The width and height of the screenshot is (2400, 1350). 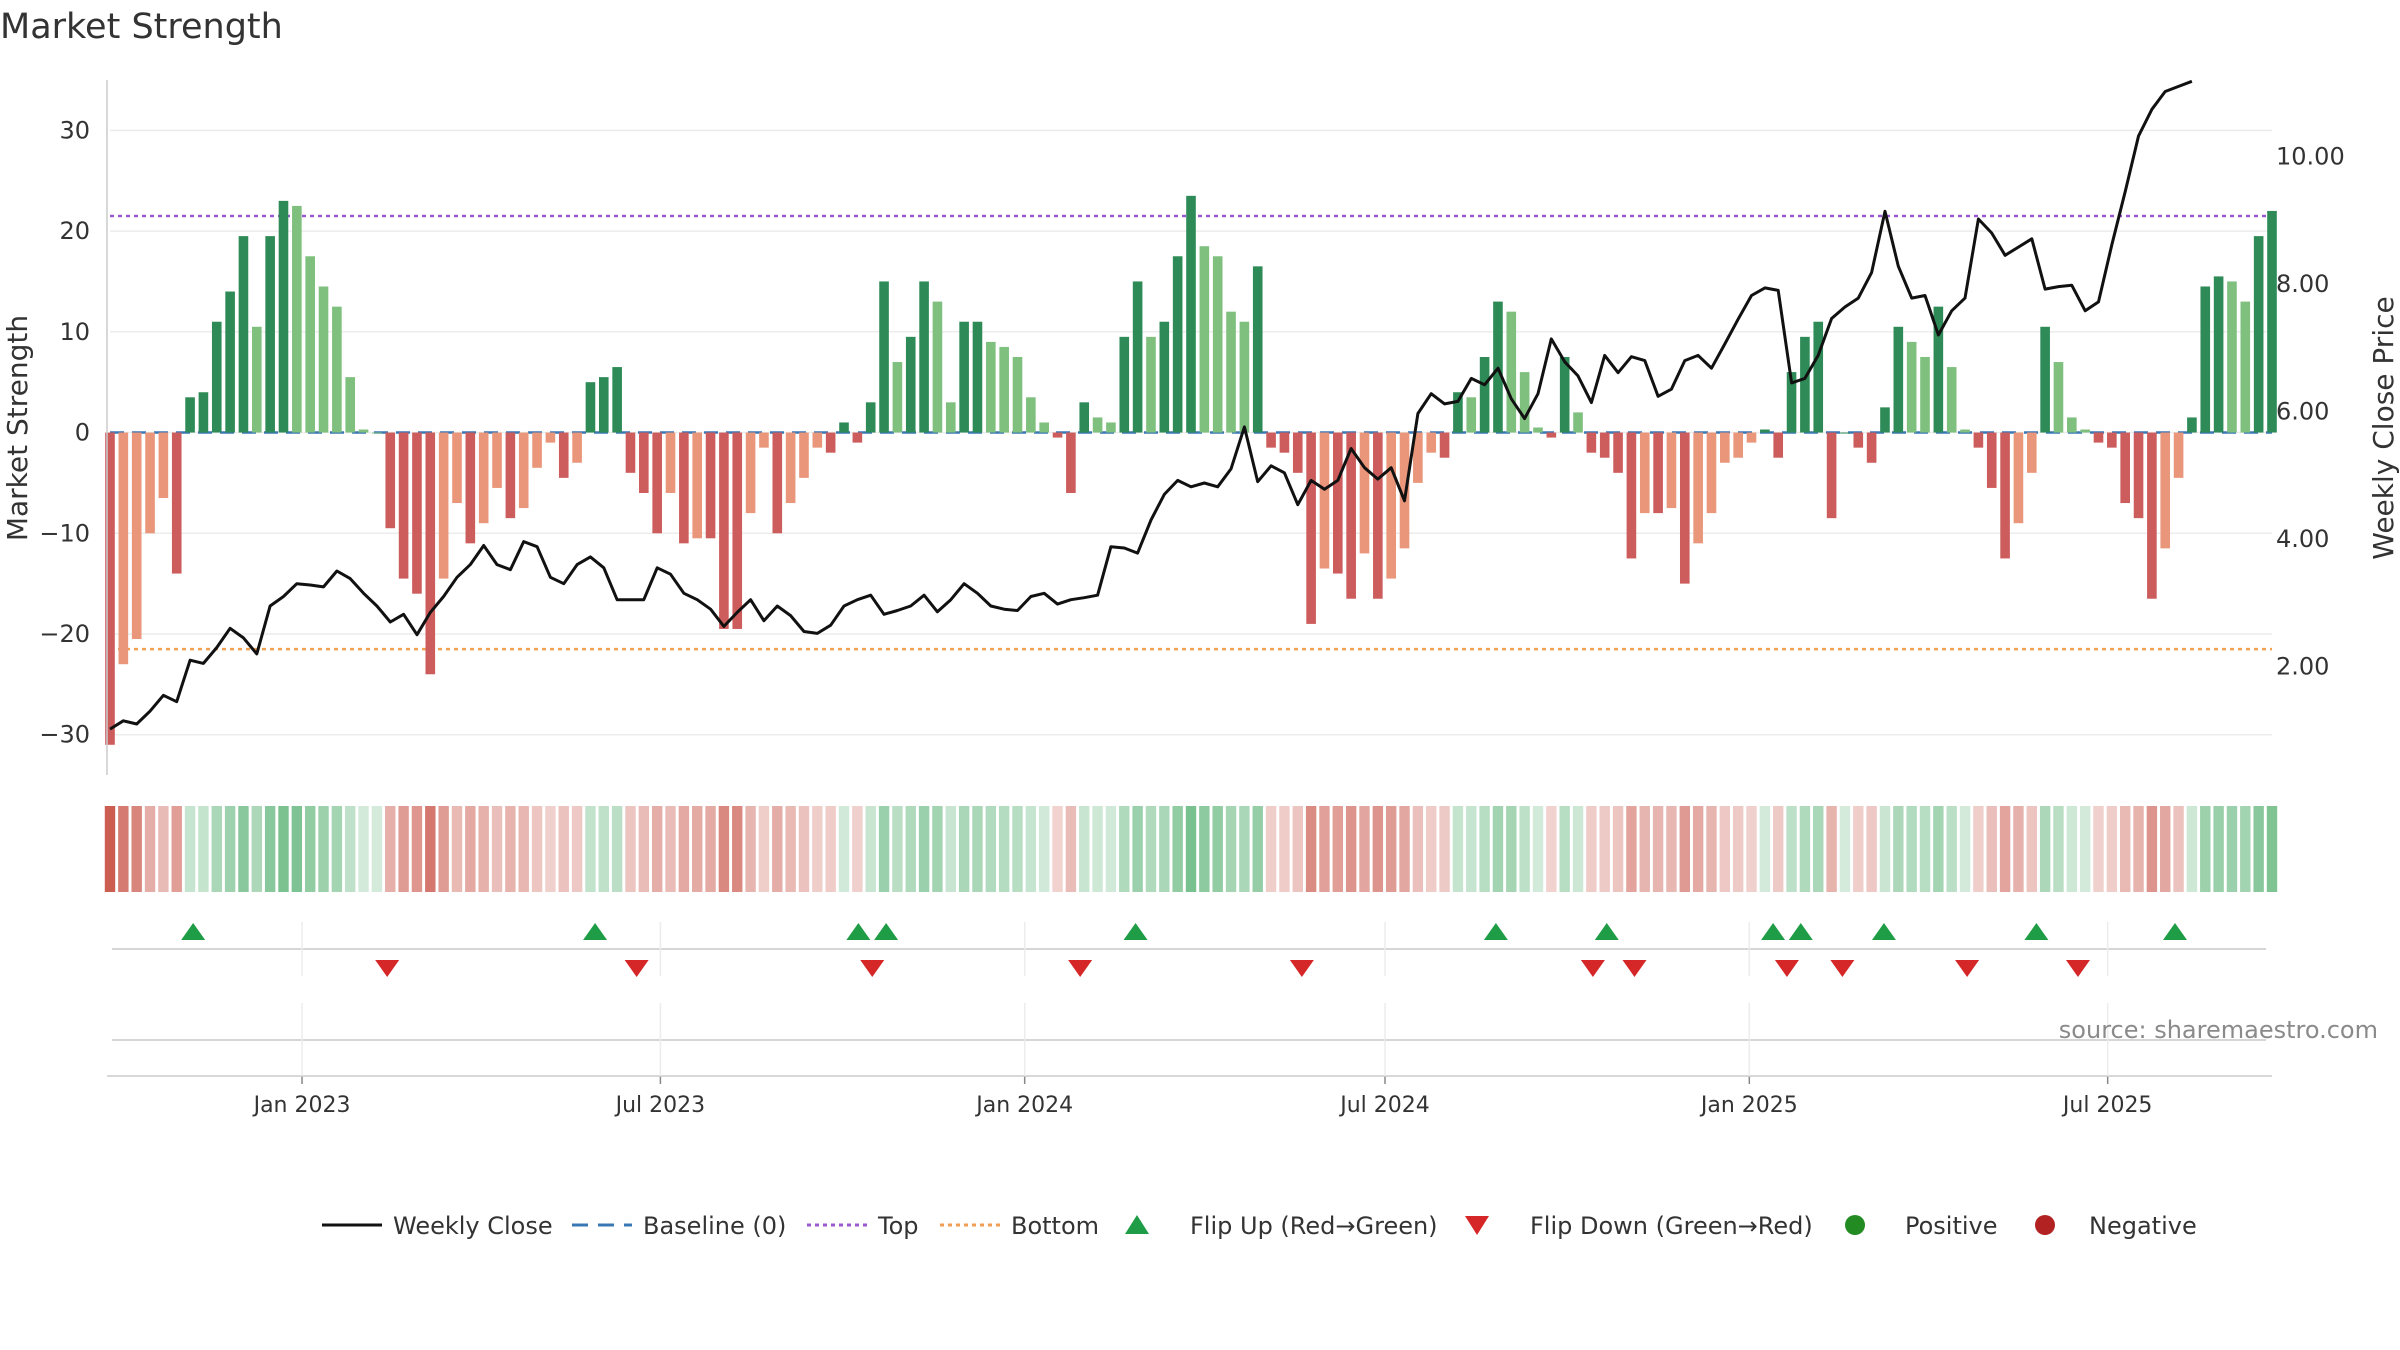 I want to click on x-tick-label: Jul 2024, so click(x=1384, y=1105).